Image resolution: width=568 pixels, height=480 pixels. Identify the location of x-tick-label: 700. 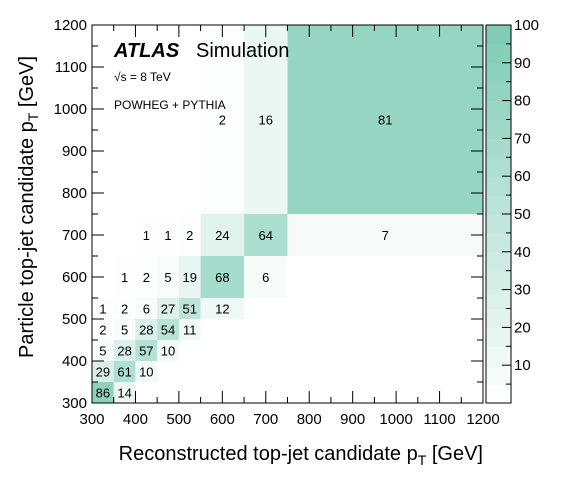
(265, 419).